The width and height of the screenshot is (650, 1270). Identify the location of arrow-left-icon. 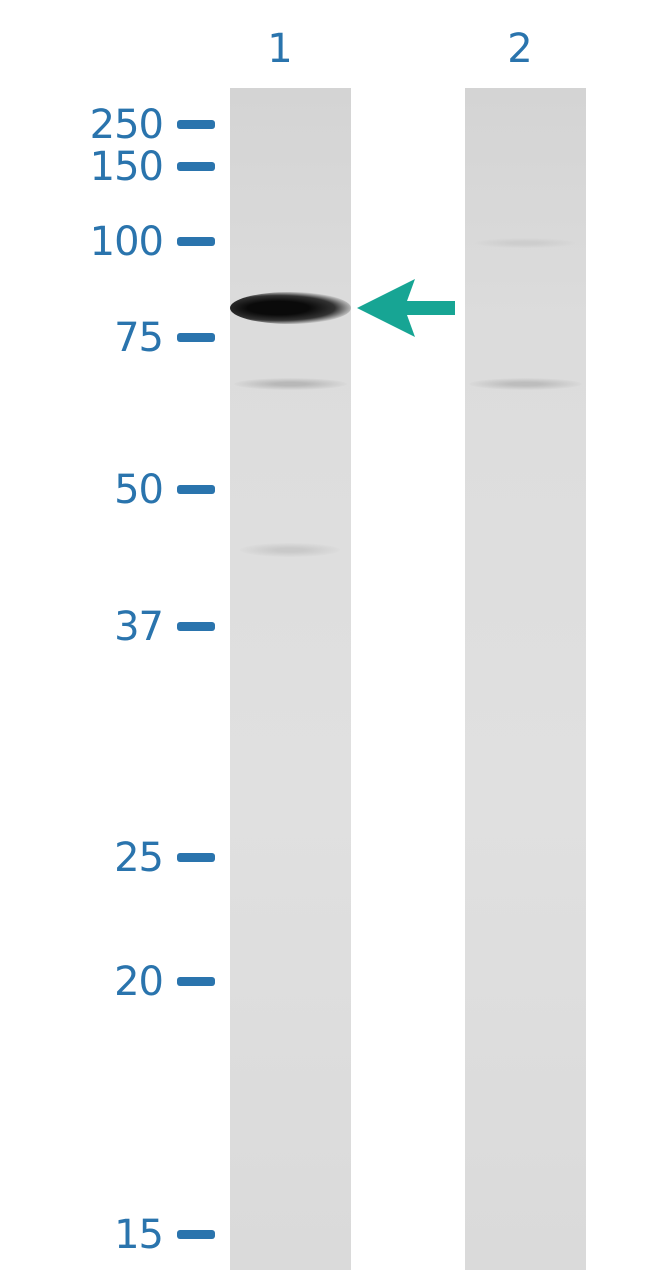
(406, 308).